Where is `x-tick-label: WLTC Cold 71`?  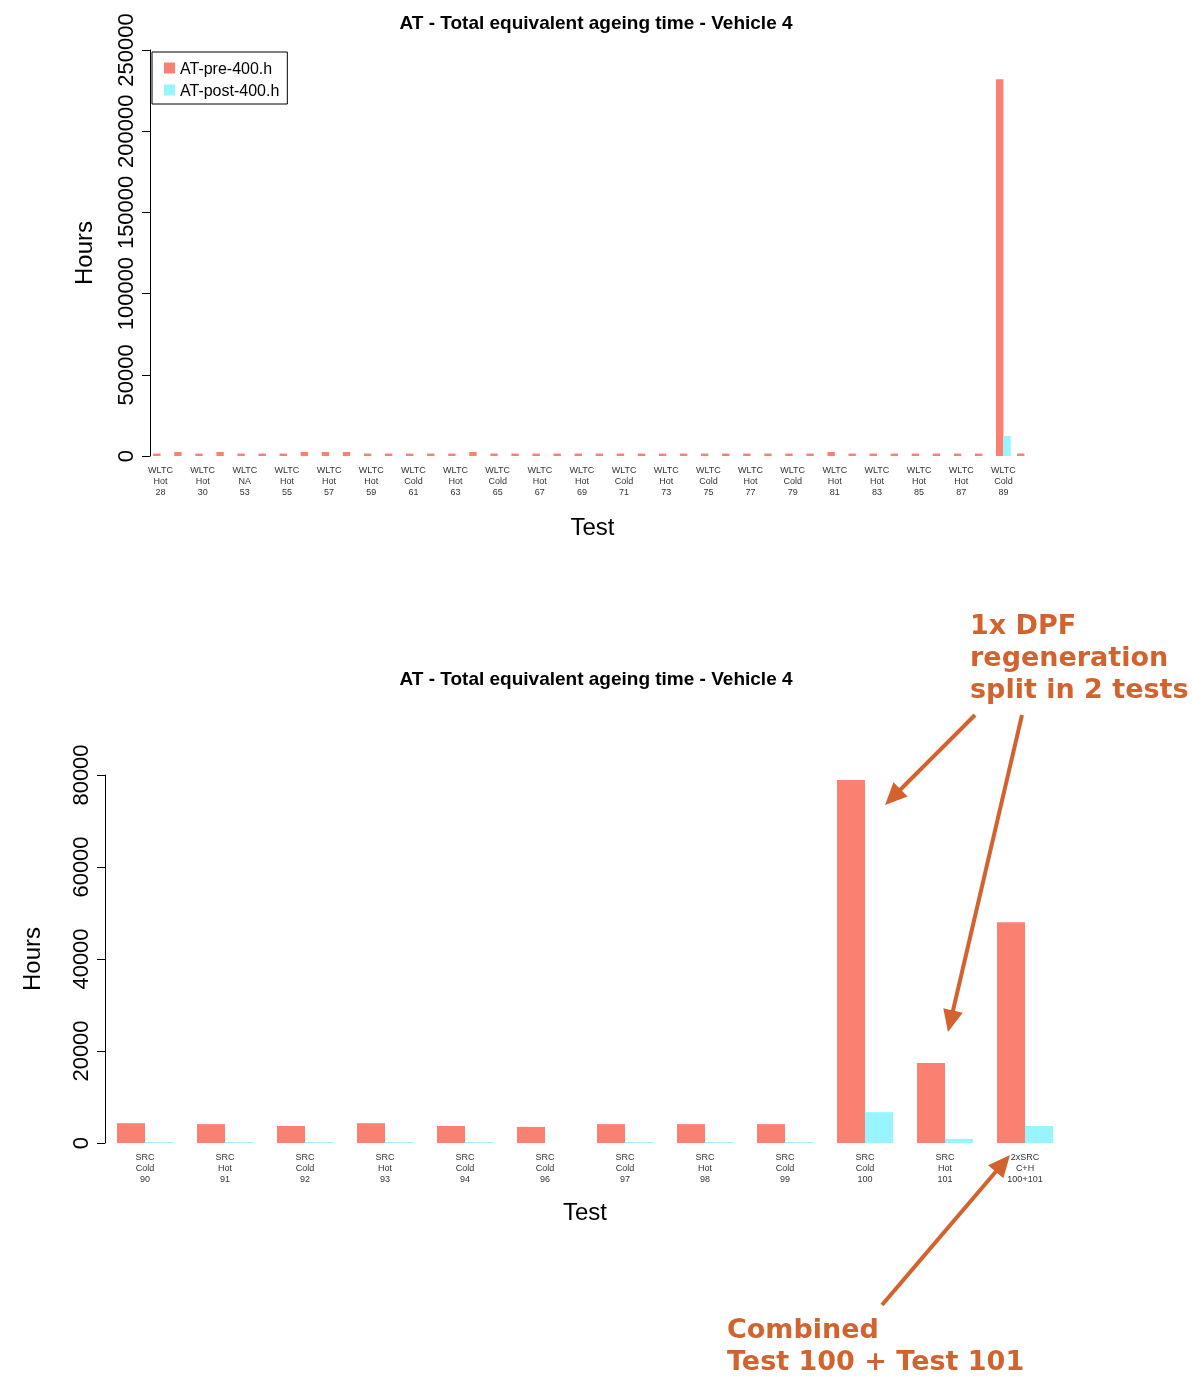 x-tick-label: WLTC Cold 71 is located at coordinates (624, 480).